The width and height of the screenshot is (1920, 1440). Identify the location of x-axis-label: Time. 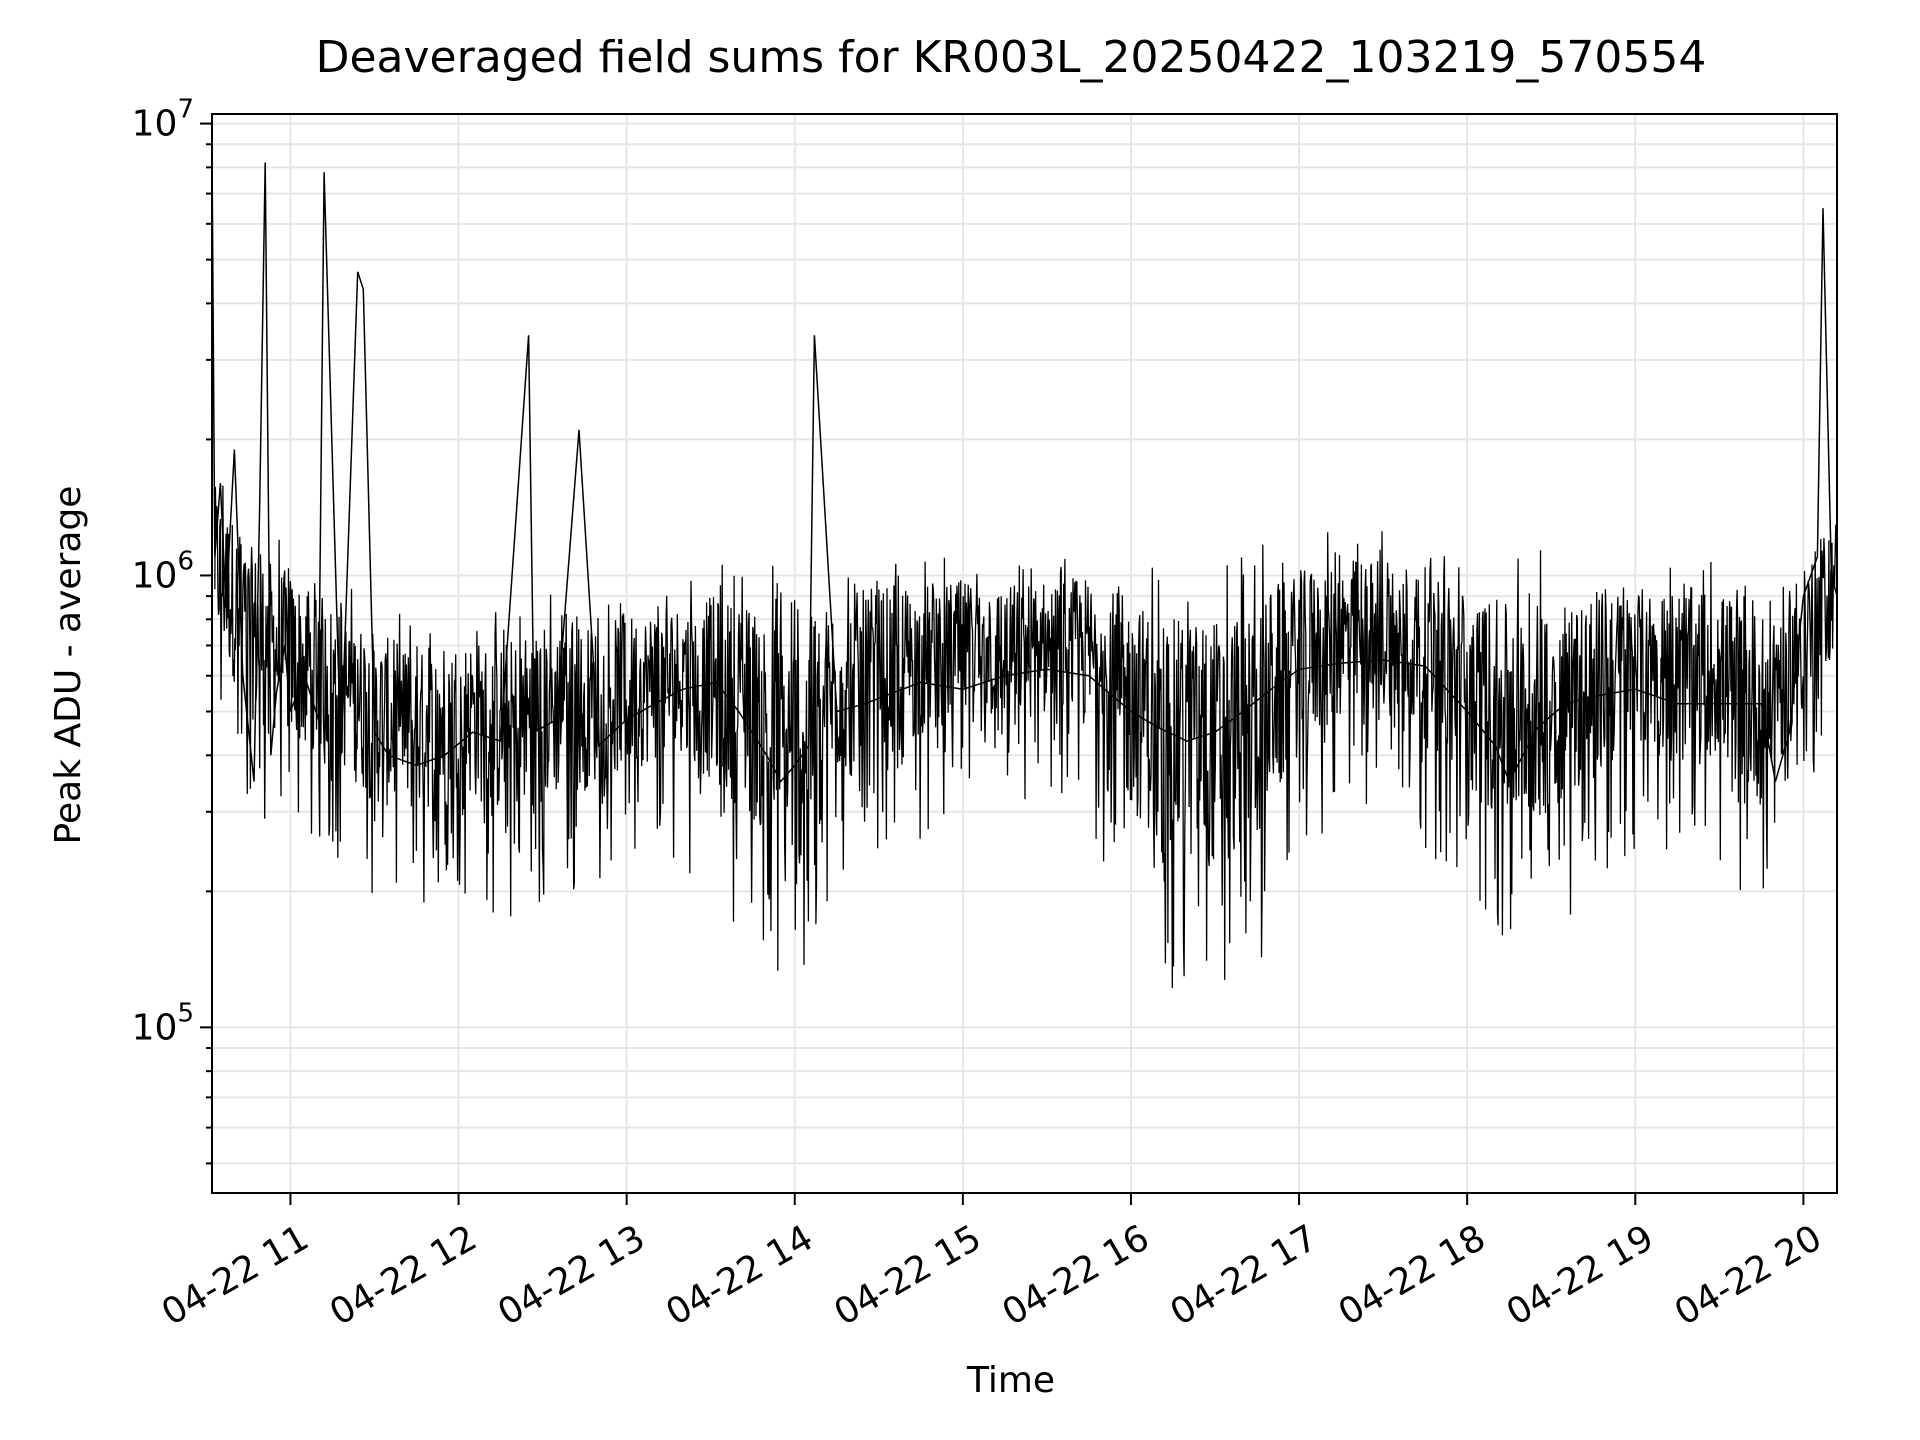
(1010, 1380).